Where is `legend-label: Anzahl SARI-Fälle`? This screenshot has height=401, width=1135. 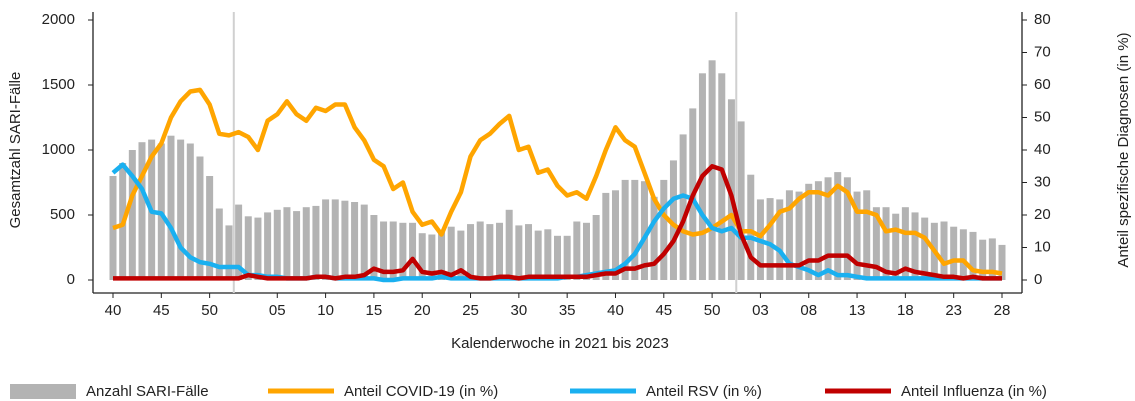 legend-label: Anzahl SARI-Fälle is located at coordinates (147, 391).